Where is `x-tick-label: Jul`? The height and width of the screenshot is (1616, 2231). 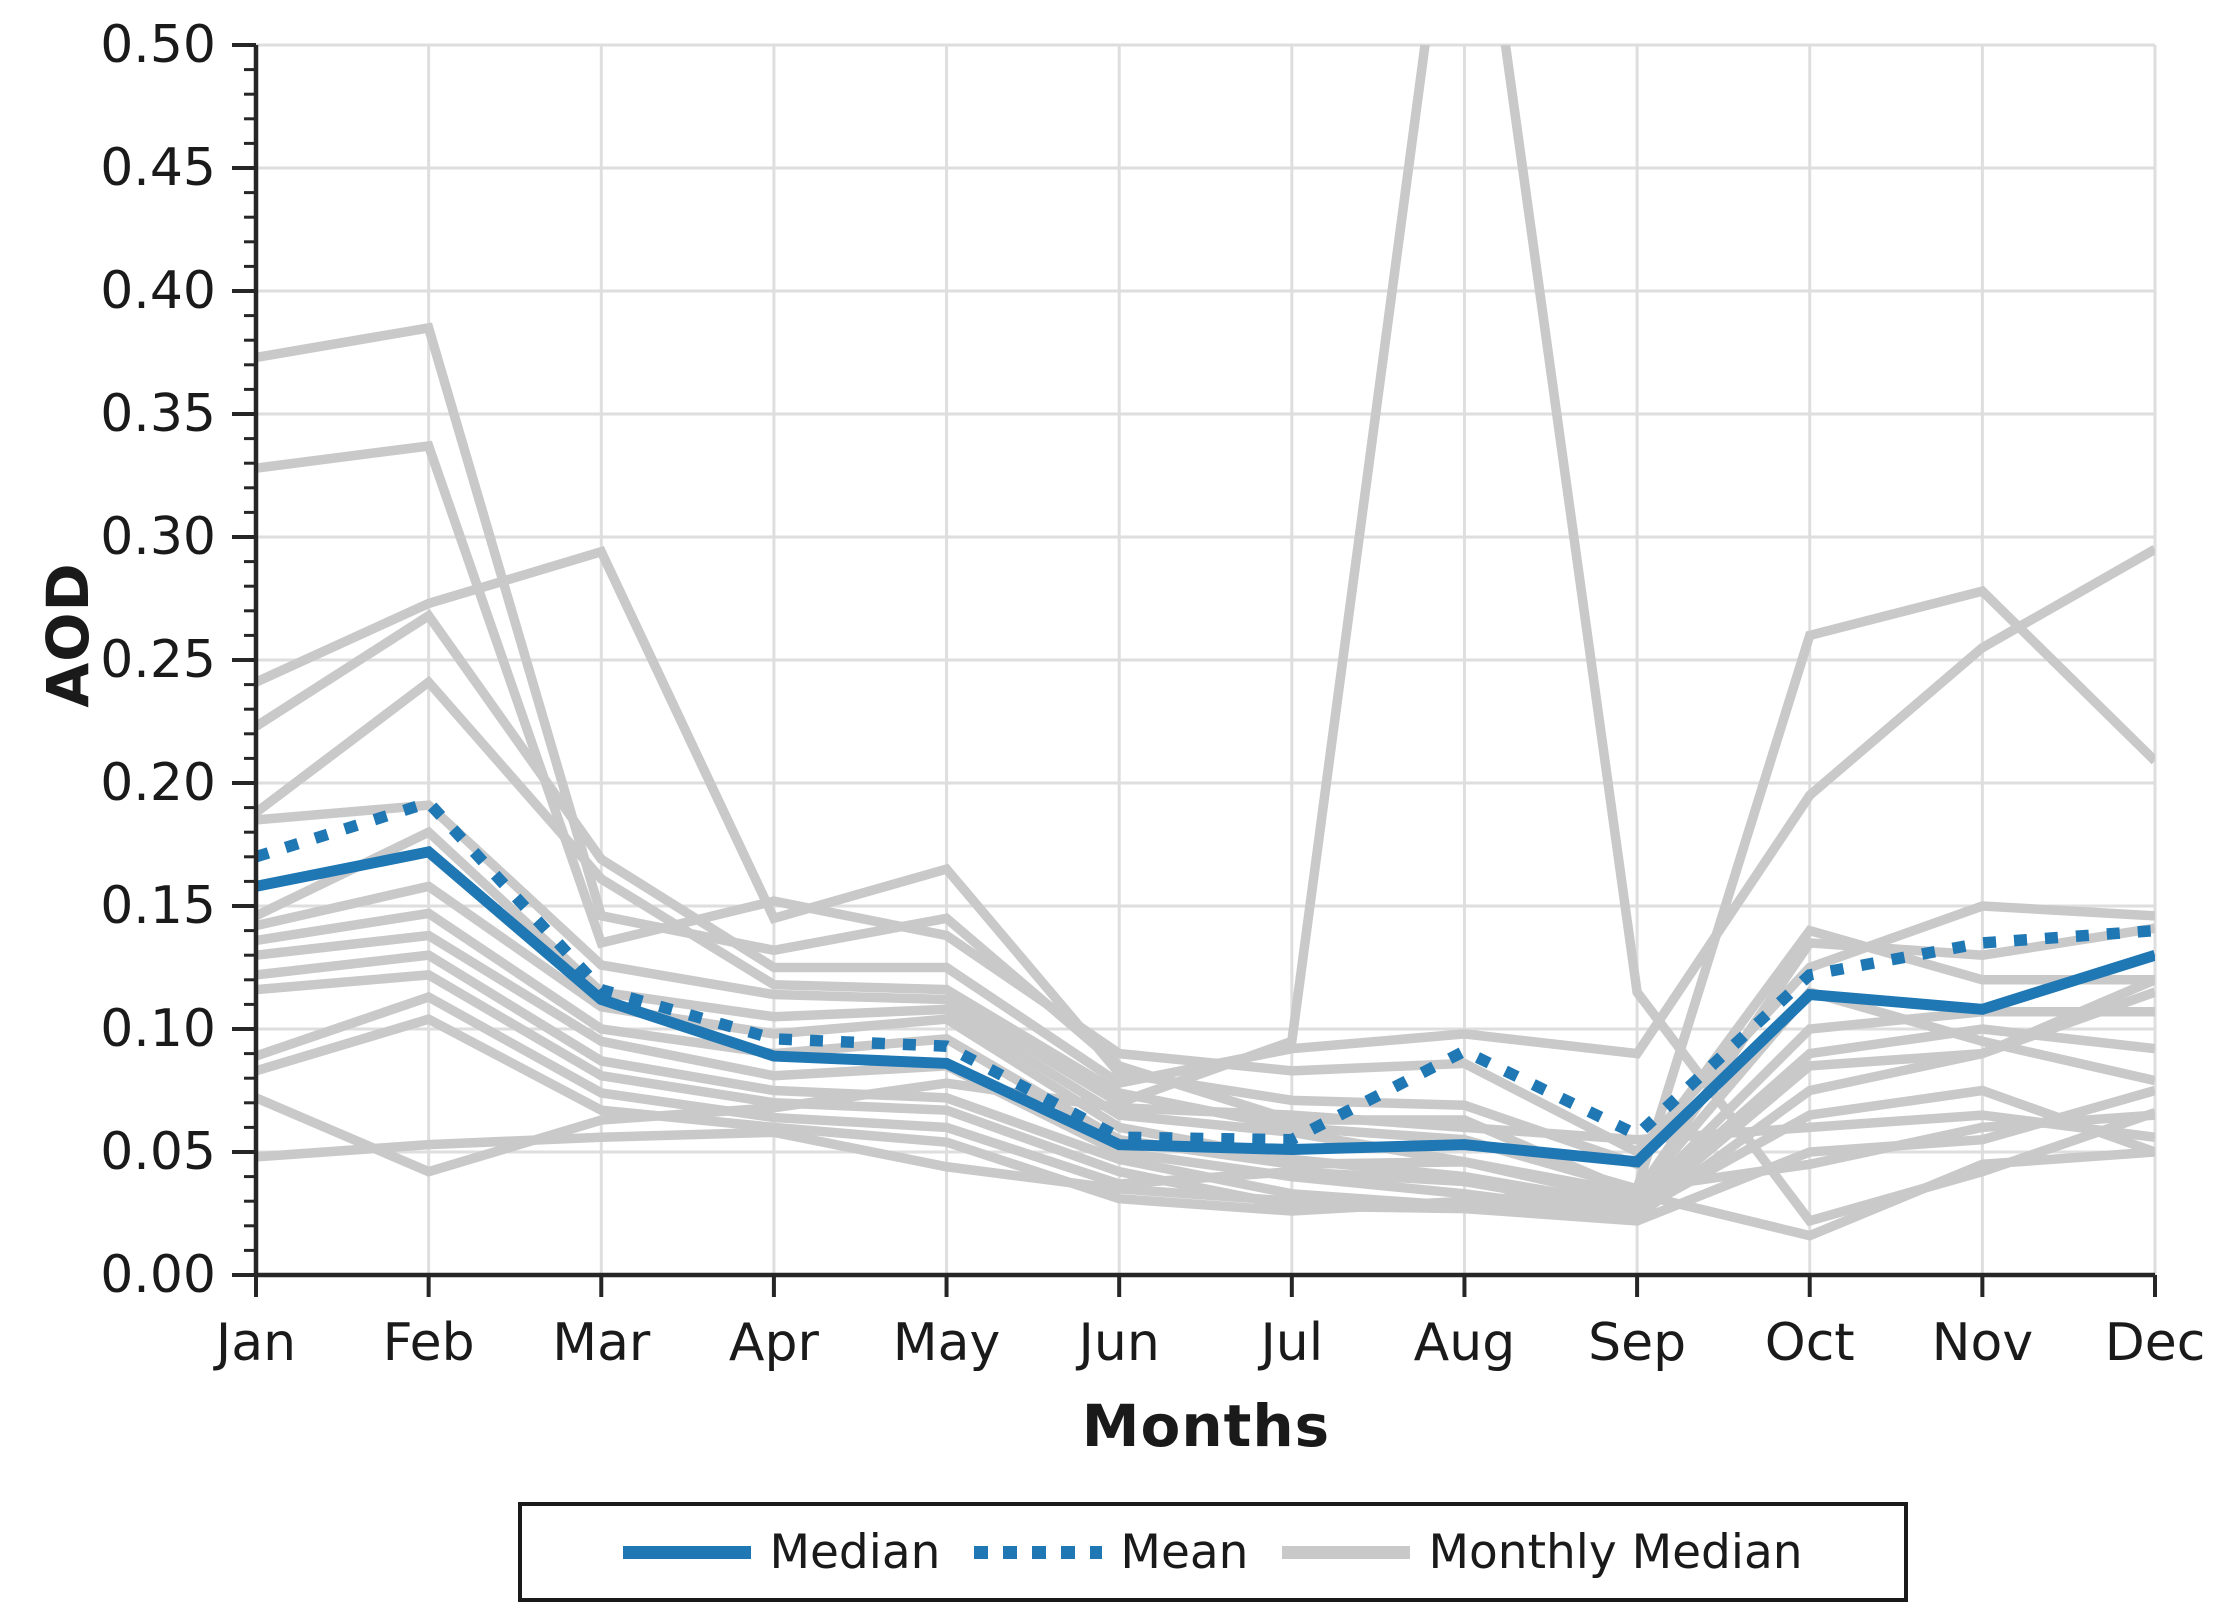
x-tick-label: Jul is located at coordinates (1290, 1343).